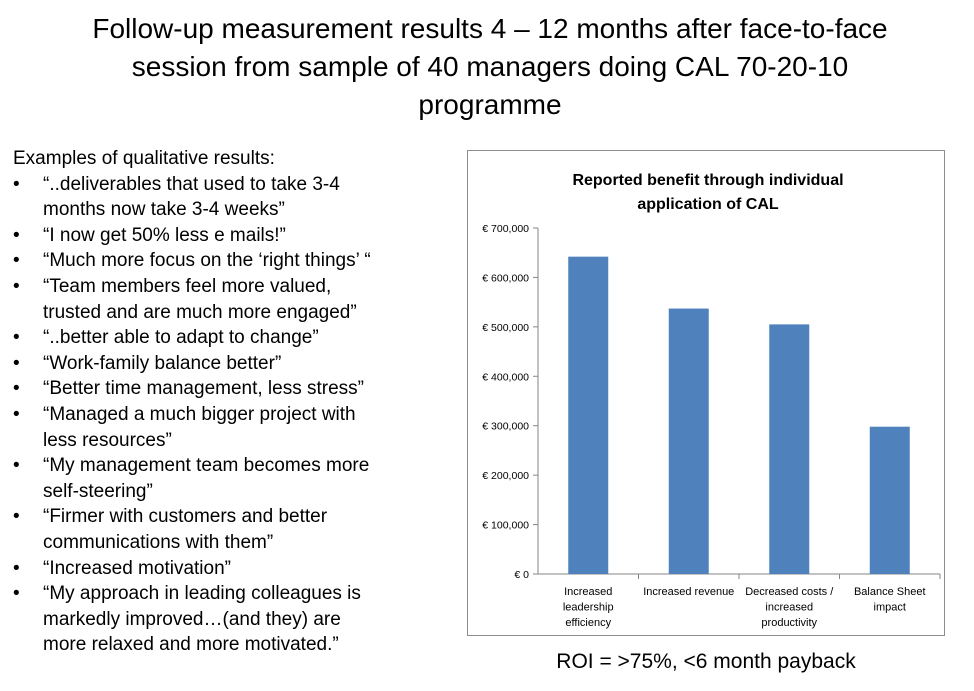 The height and width of the screenshot is (691, 974). What do you see at coordinates (98, 491) in the screenshot?
I see `quote-text-line: self-steering”` at bounding box center [98, 491].